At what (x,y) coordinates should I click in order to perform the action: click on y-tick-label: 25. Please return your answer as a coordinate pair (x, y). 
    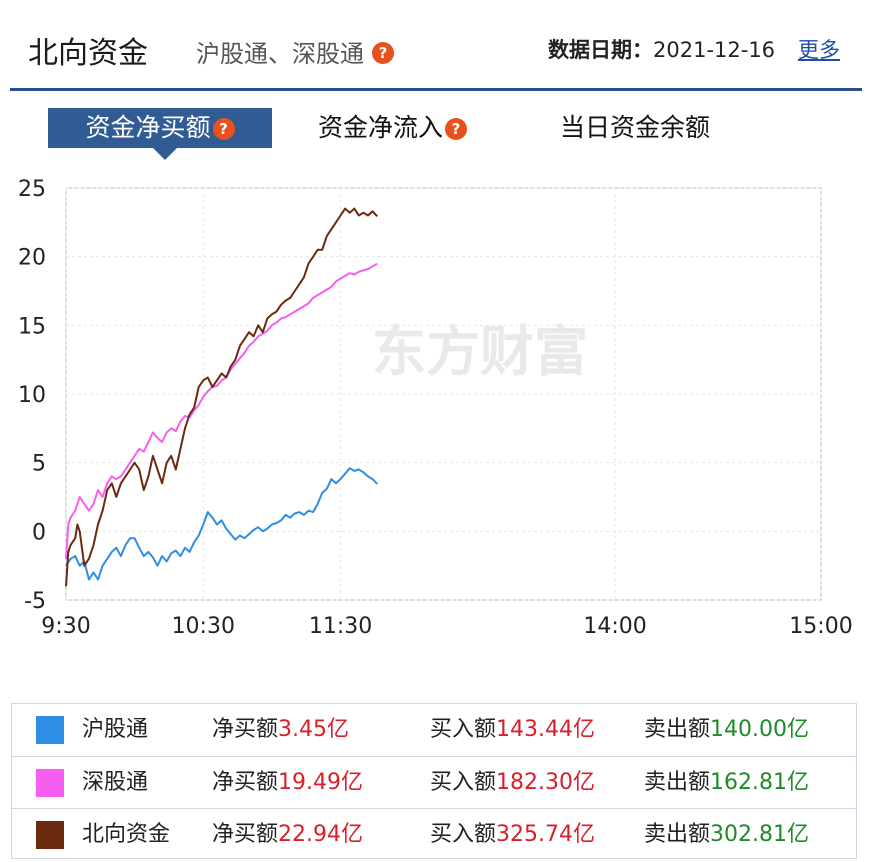
    Looking at the image, I should click on (32, 189).